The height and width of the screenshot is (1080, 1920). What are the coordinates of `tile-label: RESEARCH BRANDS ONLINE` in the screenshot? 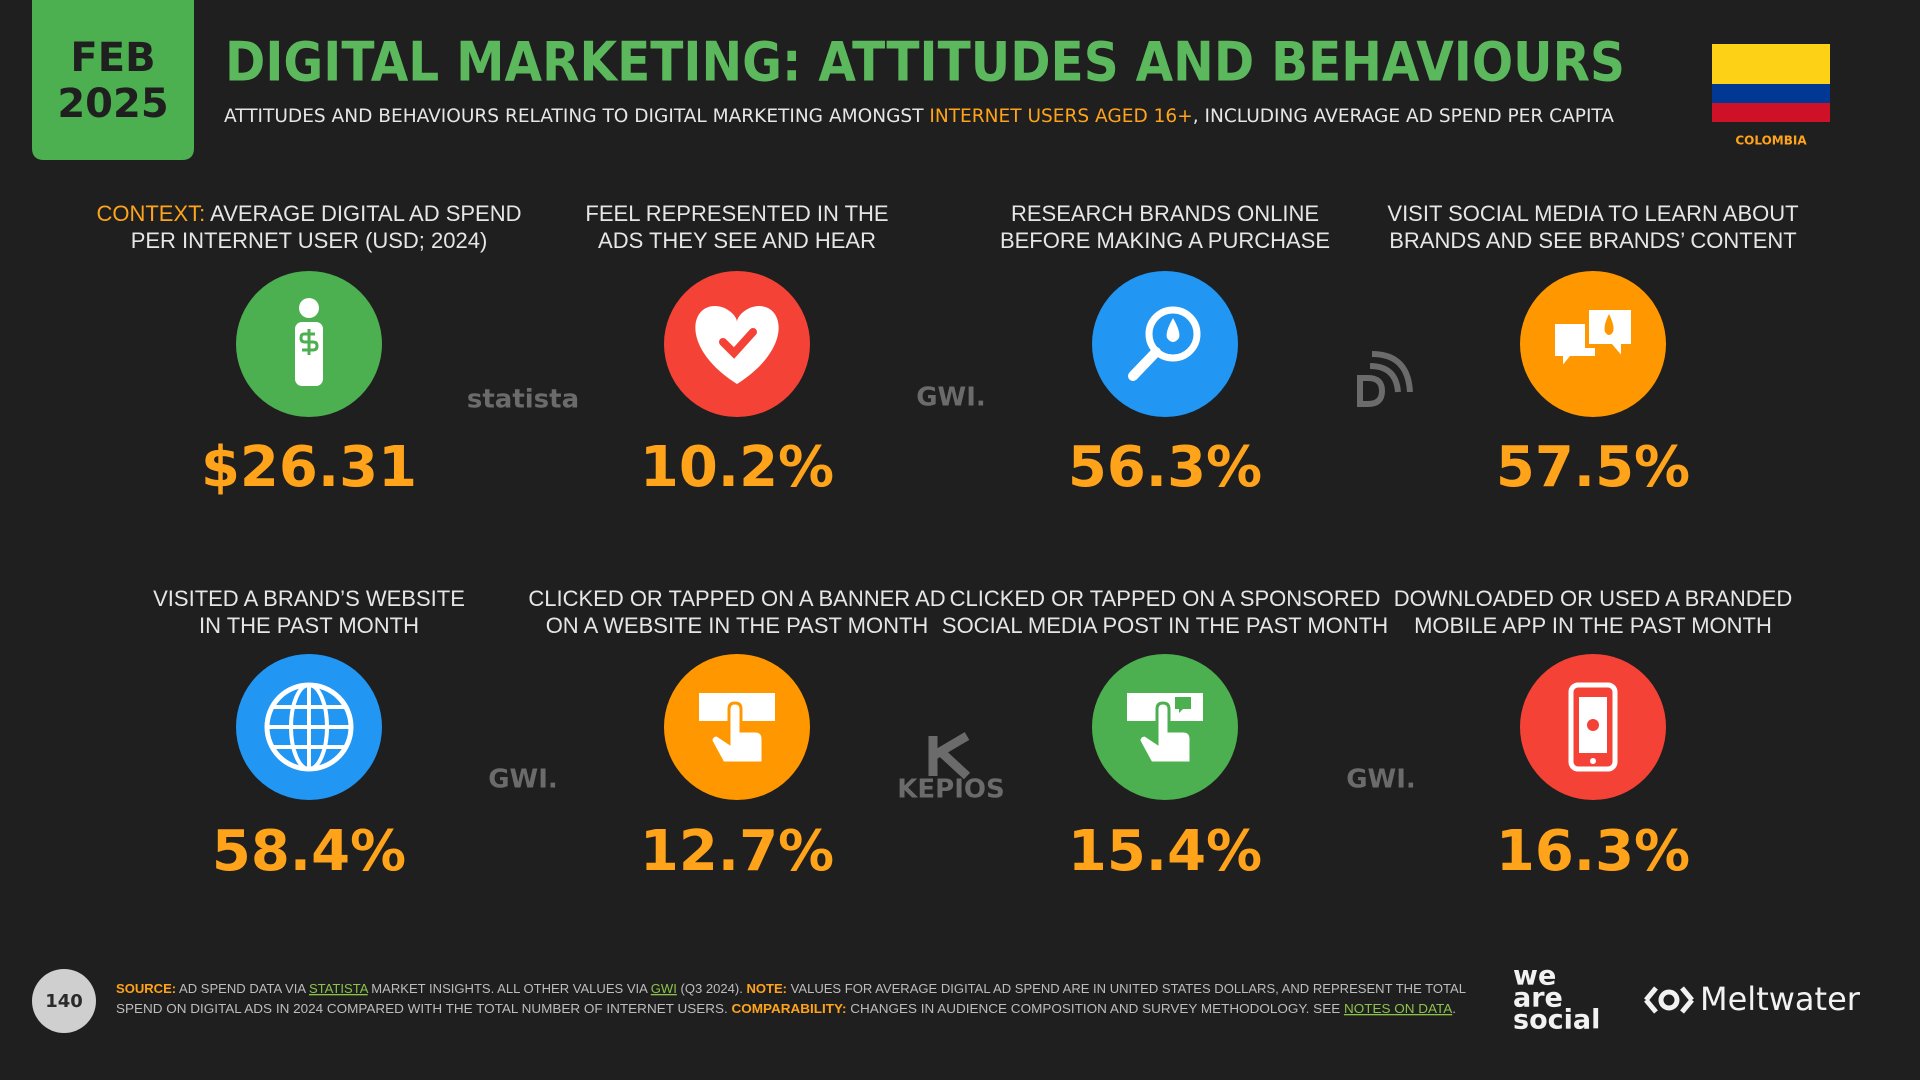 It's located at (1165, 213).